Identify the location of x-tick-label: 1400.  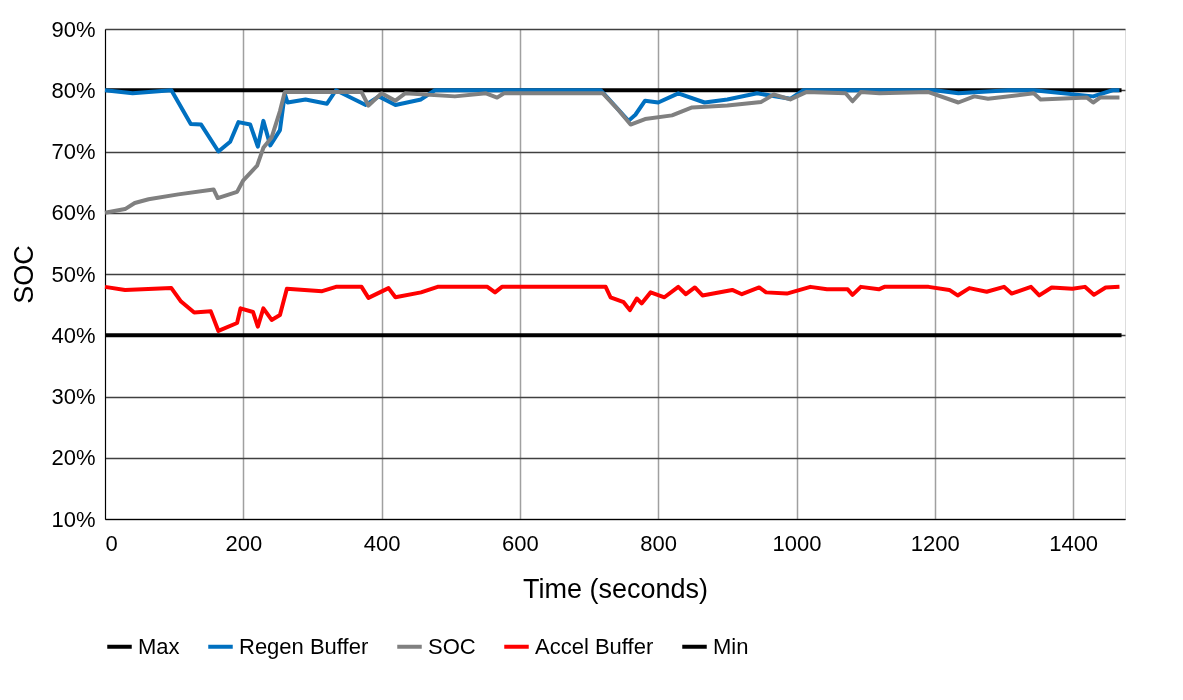
(1074, 543).